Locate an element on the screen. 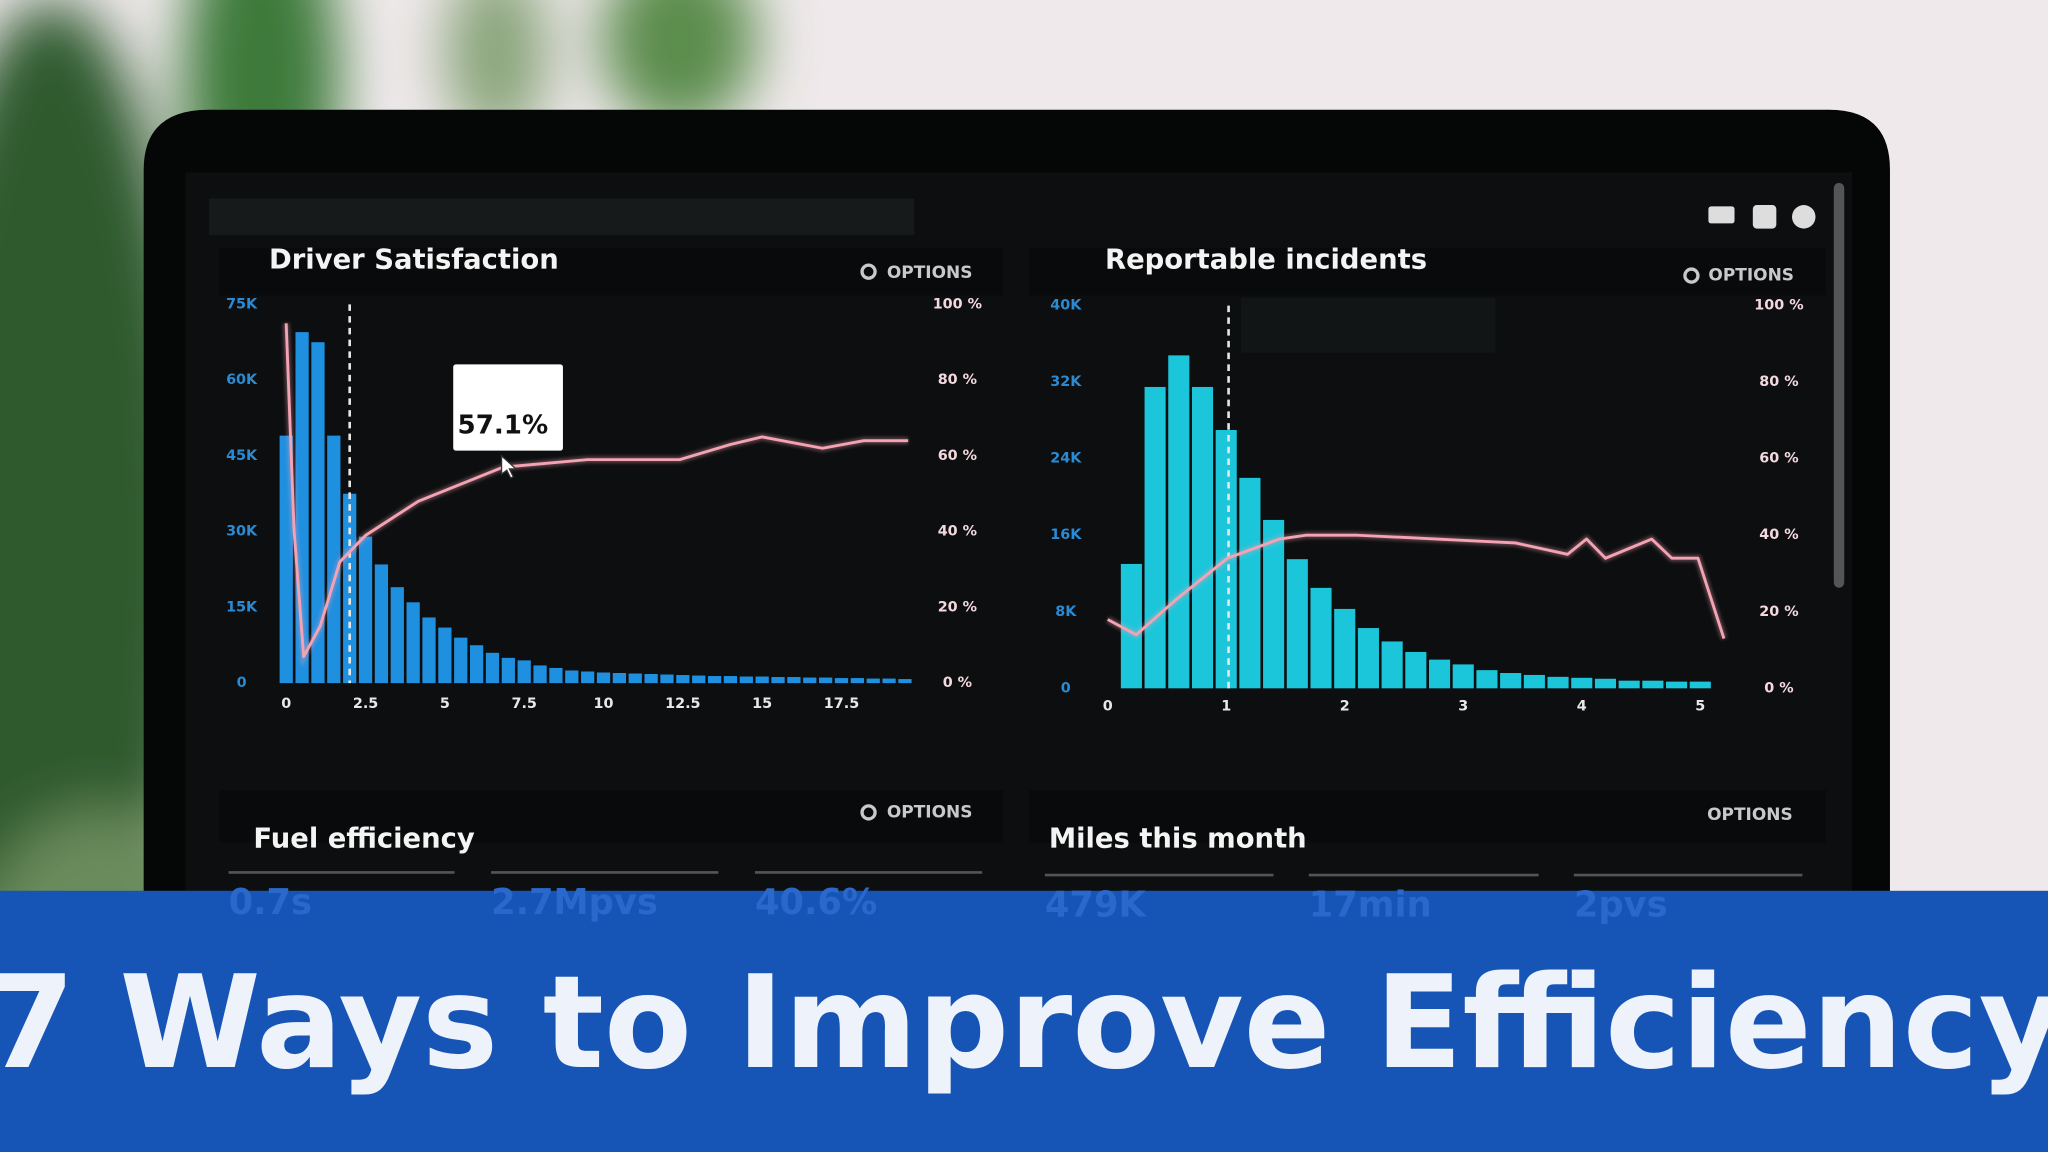 The height and width of the screenshot is (1152, 2048). y-tick-label: 24K is located at coordinates (1066, 459).